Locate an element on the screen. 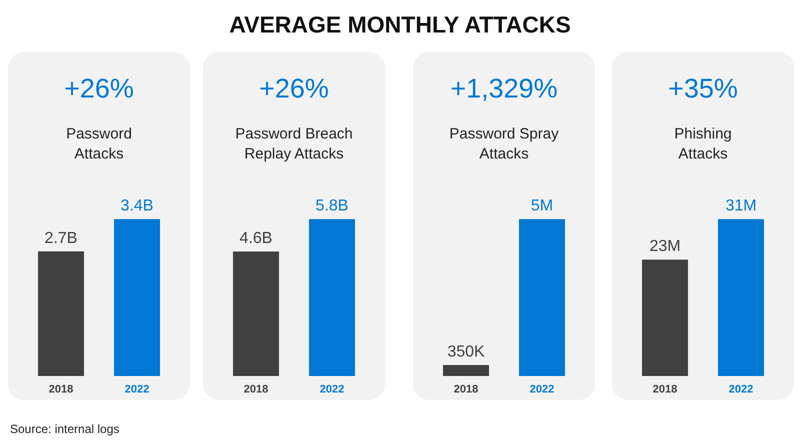 This screenshot has width=800, height=445. data-label: 23M is located at coordinates (665, 247).